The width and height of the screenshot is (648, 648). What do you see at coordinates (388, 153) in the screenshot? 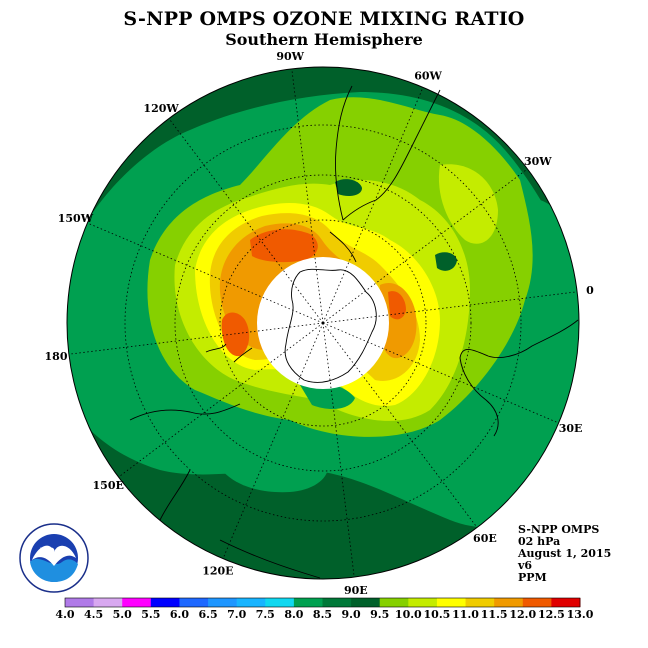
I see `south-america-coastline` at bounding box center [388, 153].